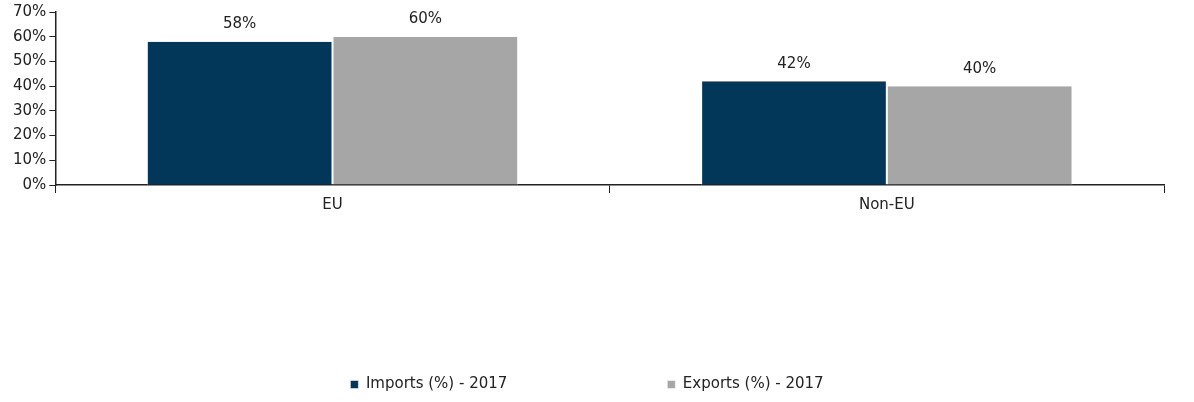 The image size is (1194, 402). Describe the element at coordinates (30, 109) in the screenshot. I see `y-tick-label: 30%` at that location.